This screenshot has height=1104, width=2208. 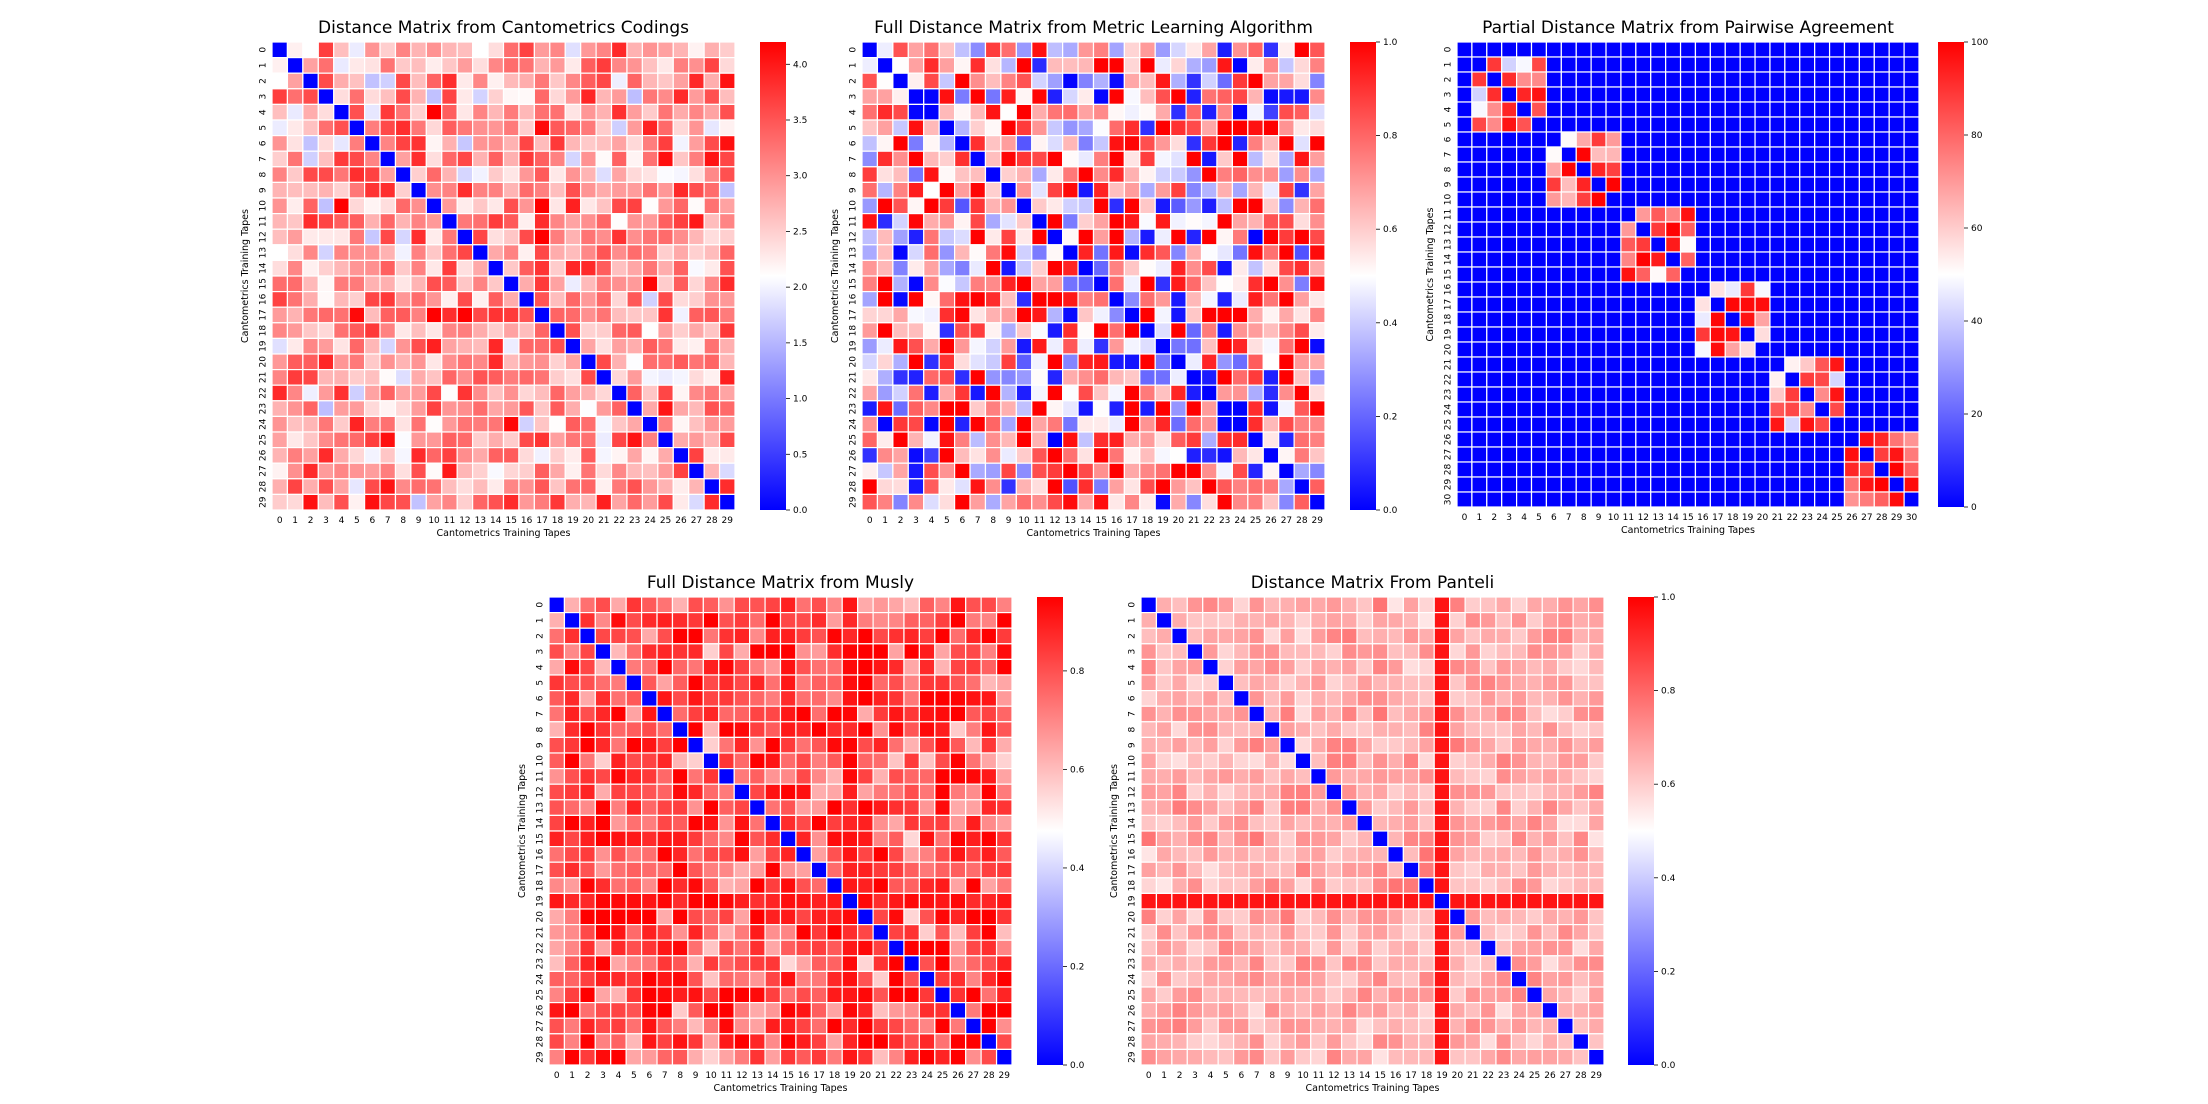 What do you see at coordinates (1479, 518) in the screenshot?
I see `x-tick-label: 1` at bounding box center [1479, 518].